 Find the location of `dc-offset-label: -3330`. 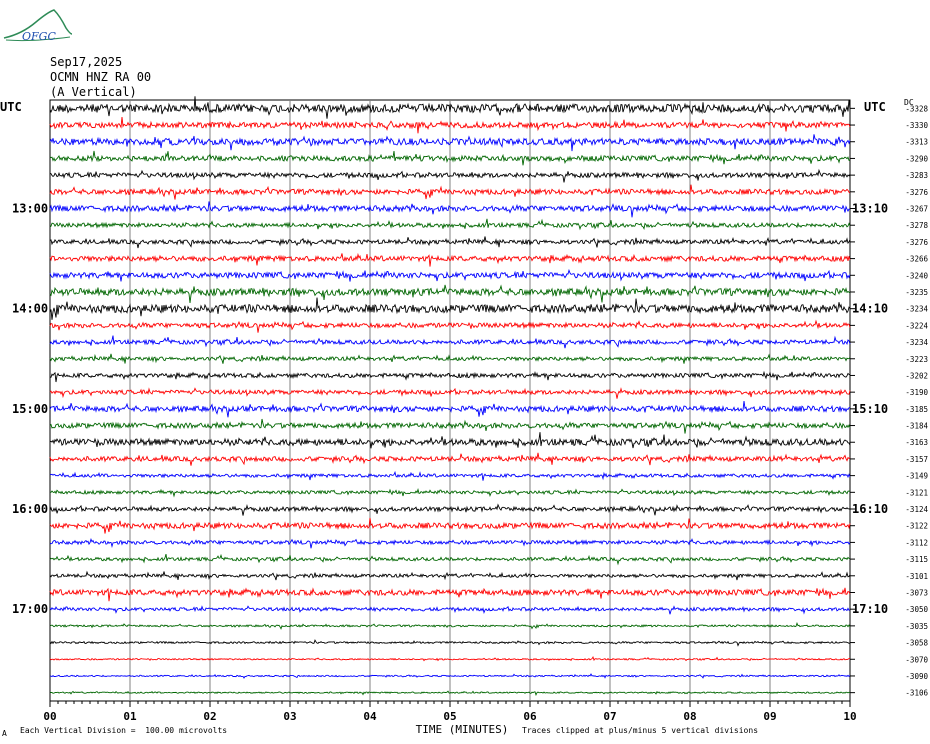

dc-offset-label: -3330 is located at coordinates (916, 125).